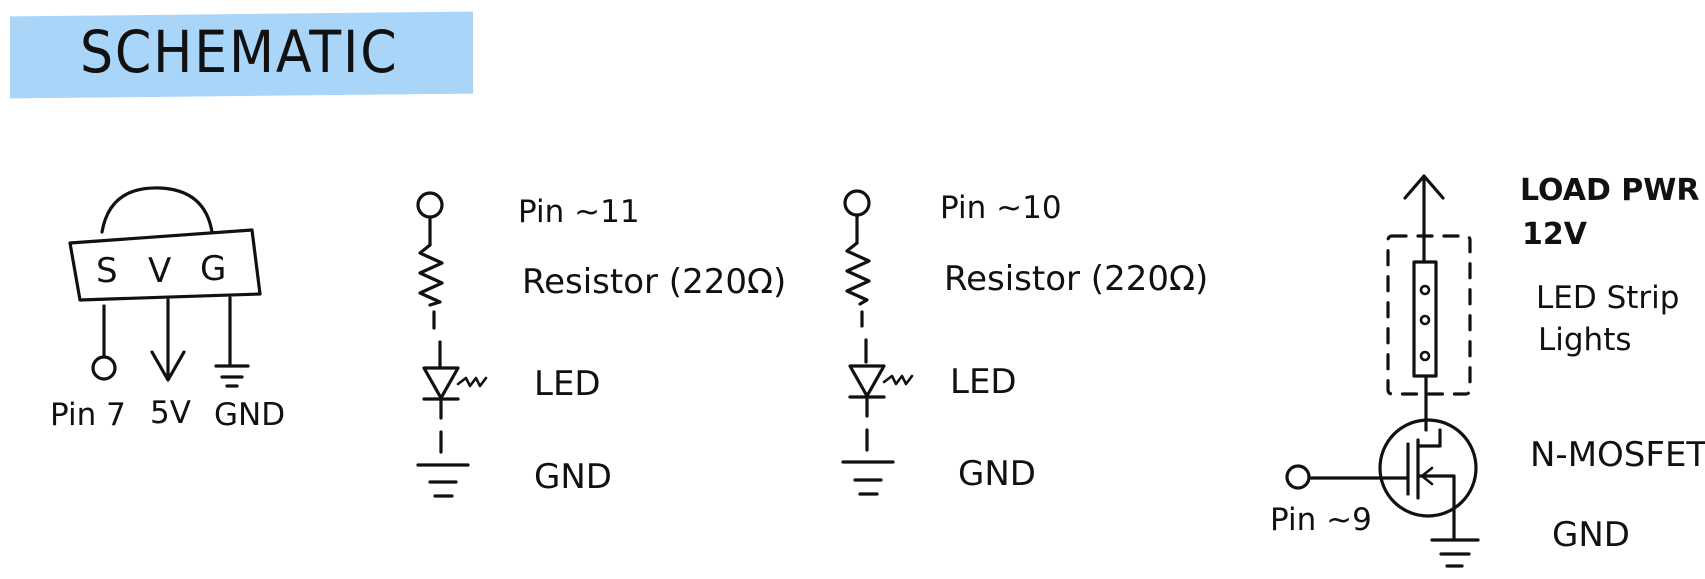  I want to click on led-strip-dashed-box, so click(1429, 315).